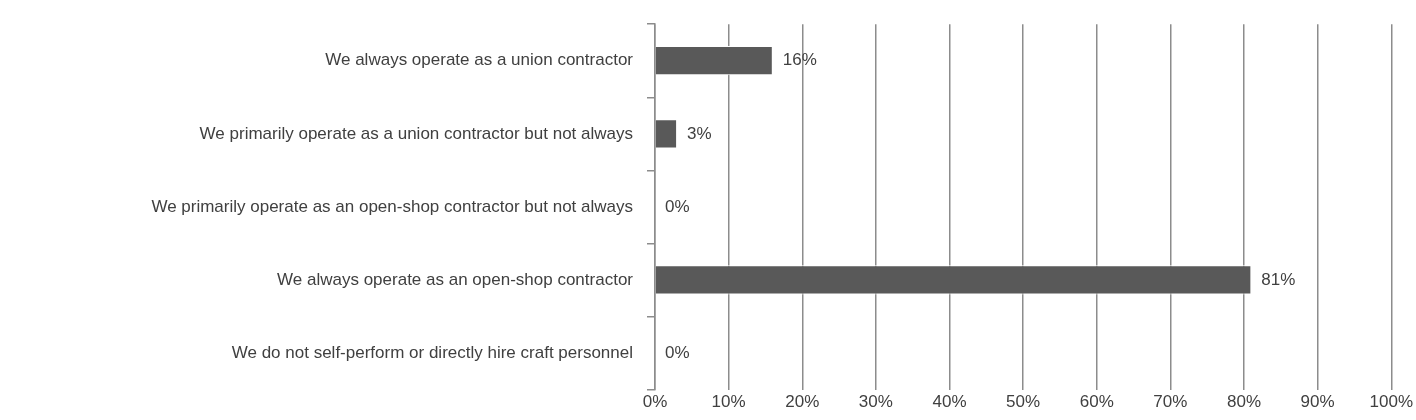  What do you see at coordinates (1278, 279) in the screenshot?
I see `data-label: 81%` at bounding box center [1278, 279].